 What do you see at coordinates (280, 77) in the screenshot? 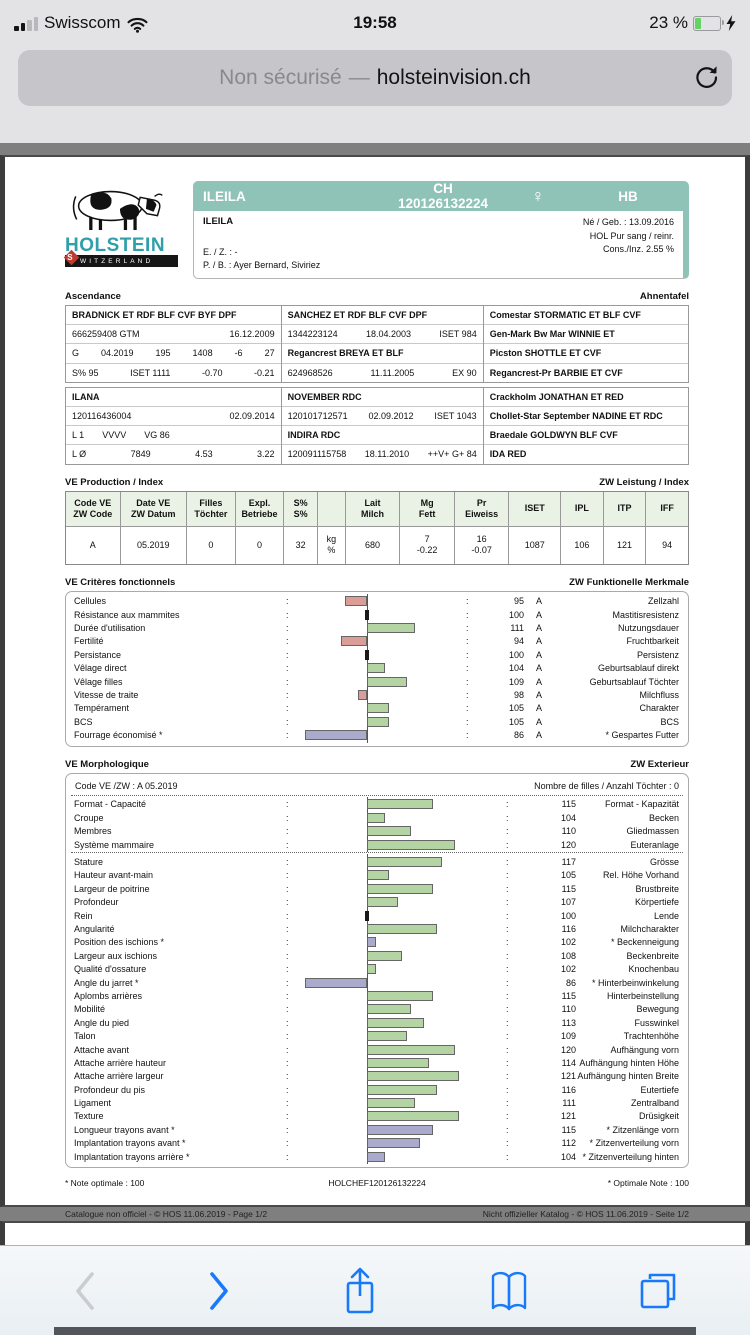
I see `security-label: Non sécurisé` at bounding box center [280, 77].